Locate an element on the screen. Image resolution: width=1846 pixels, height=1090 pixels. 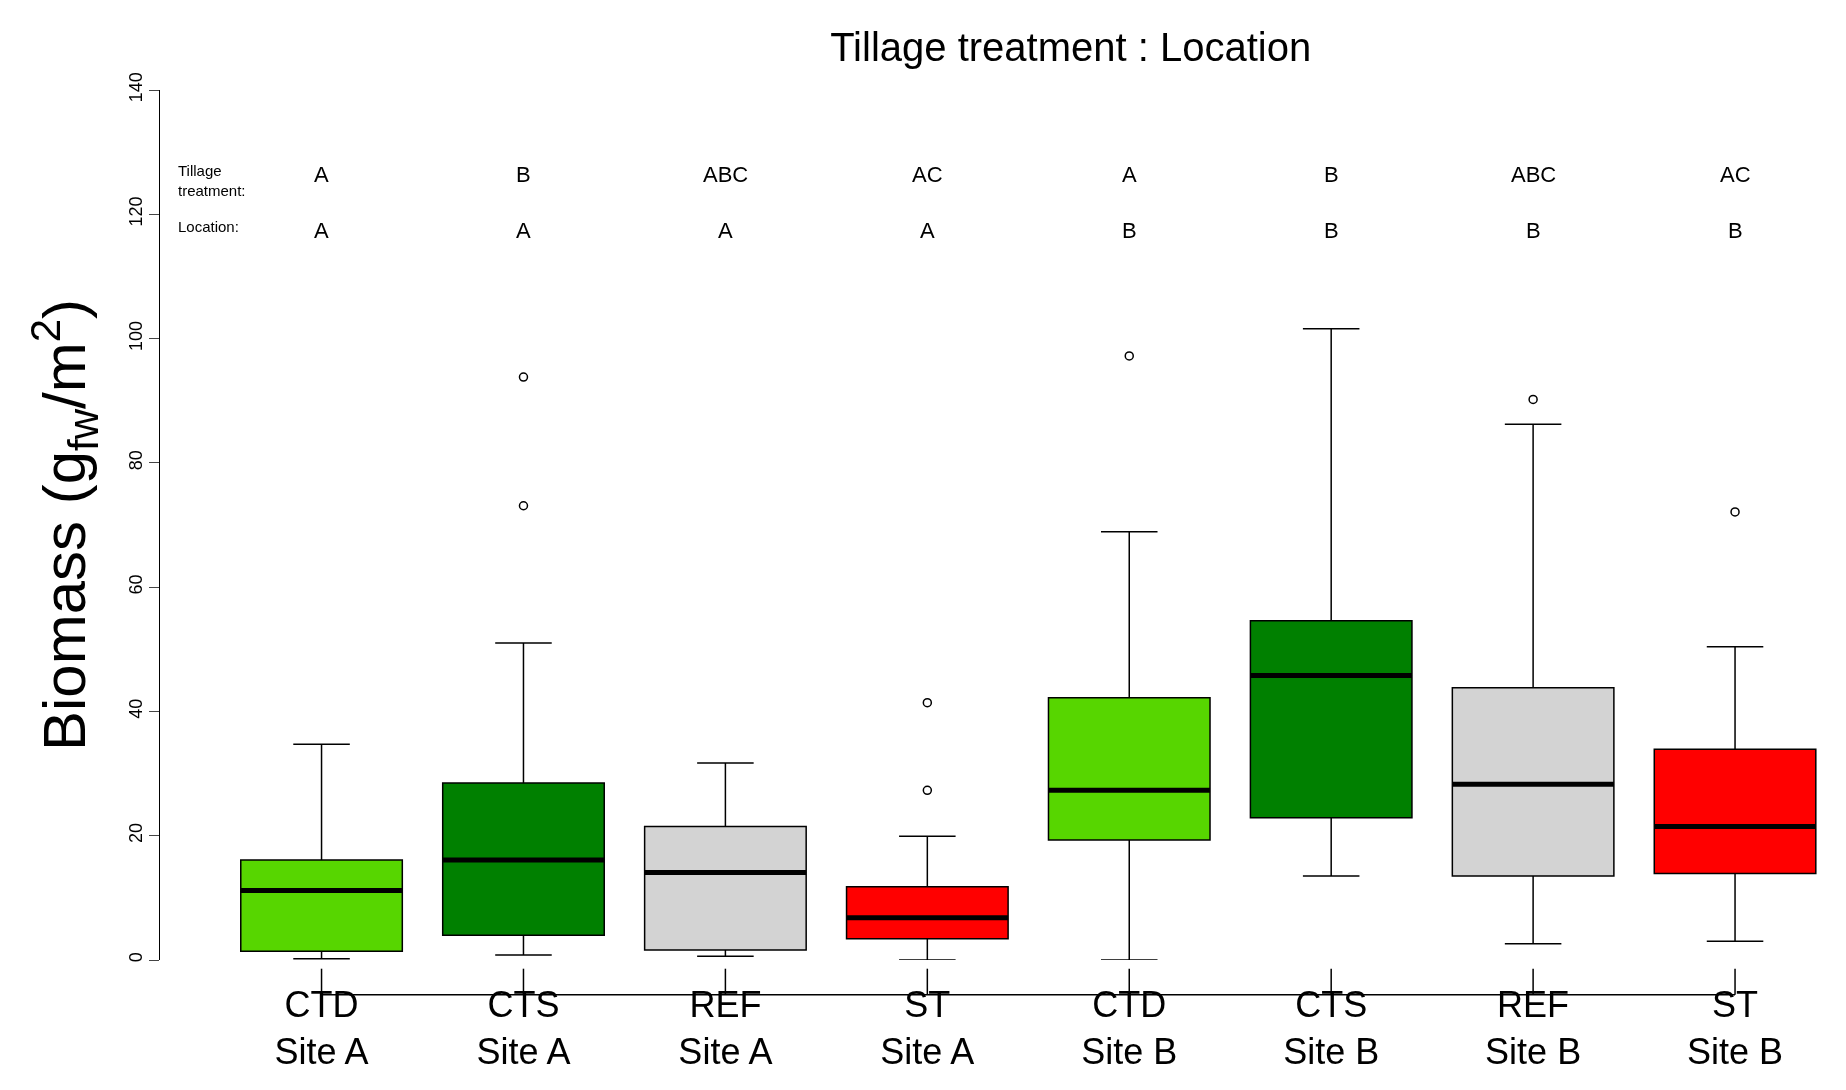
x-tick-label: ST Site B is located at coordinates (1735, 1028).